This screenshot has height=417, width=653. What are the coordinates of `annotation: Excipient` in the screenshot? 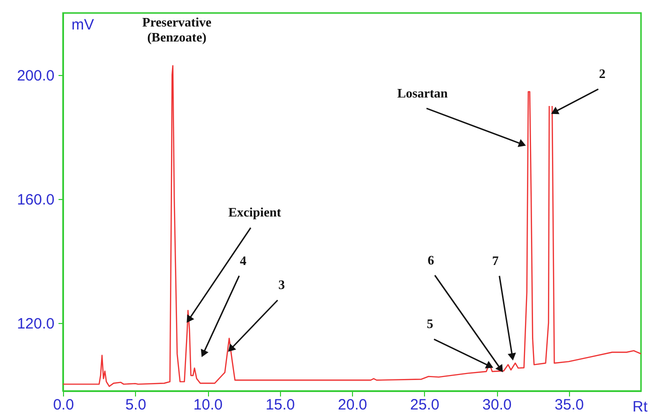 It's located at (255, 212).